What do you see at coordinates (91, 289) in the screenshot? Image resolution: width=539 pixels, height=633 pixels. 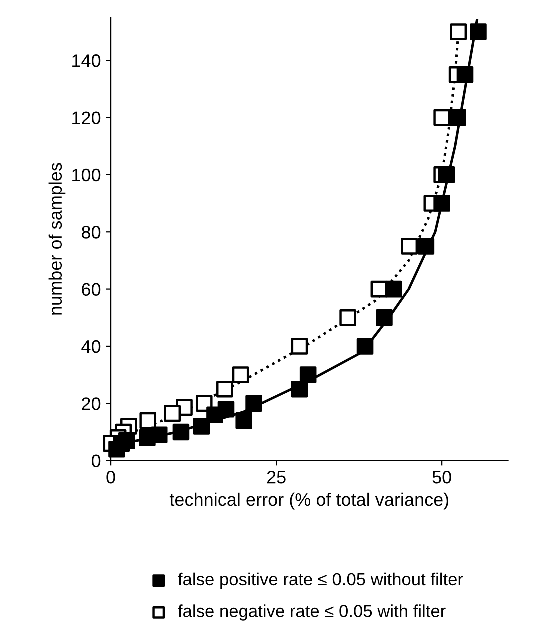 I see `y-tick-label: 60` at bounding box center [91, 289].